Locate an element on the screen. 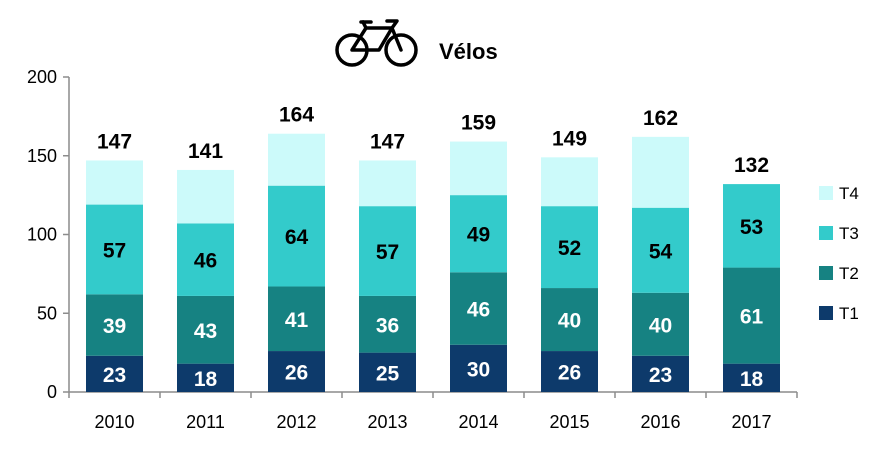 Image resolution: width=879 pixels, height=452 pixels. total-label: 132 is located at coordinates (751, 165).